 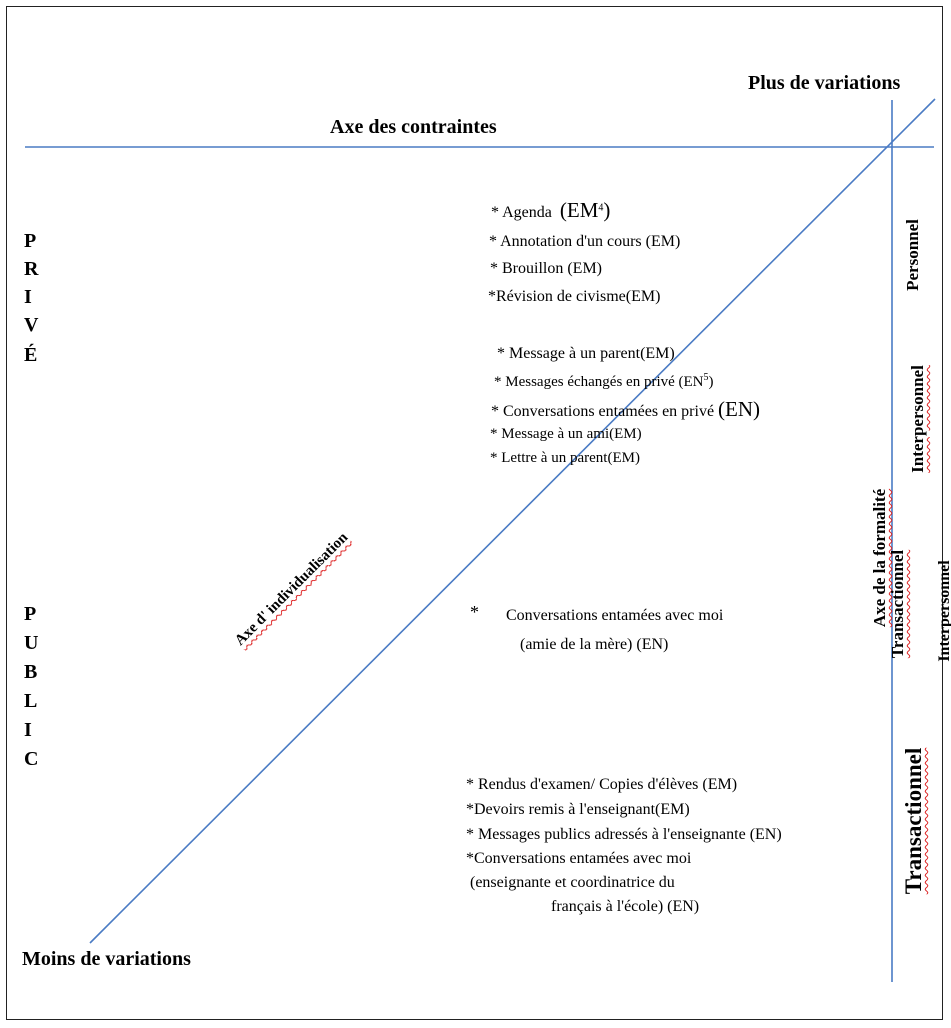 I want to click on public-letter: U, so click(x=31, y=643).